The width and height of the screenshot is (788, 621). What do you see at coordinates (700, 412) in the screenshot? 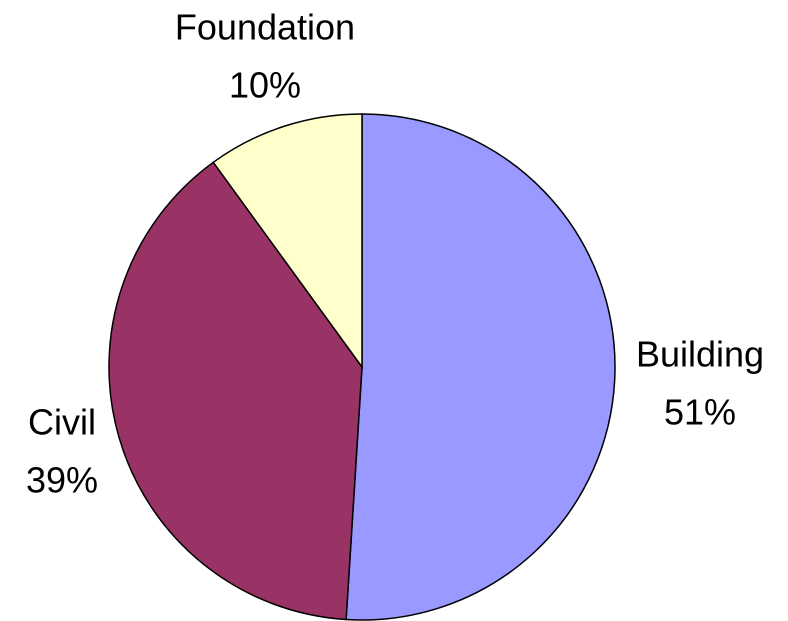
I see `slice-percent: 51%` at bounding box center [700, 412].